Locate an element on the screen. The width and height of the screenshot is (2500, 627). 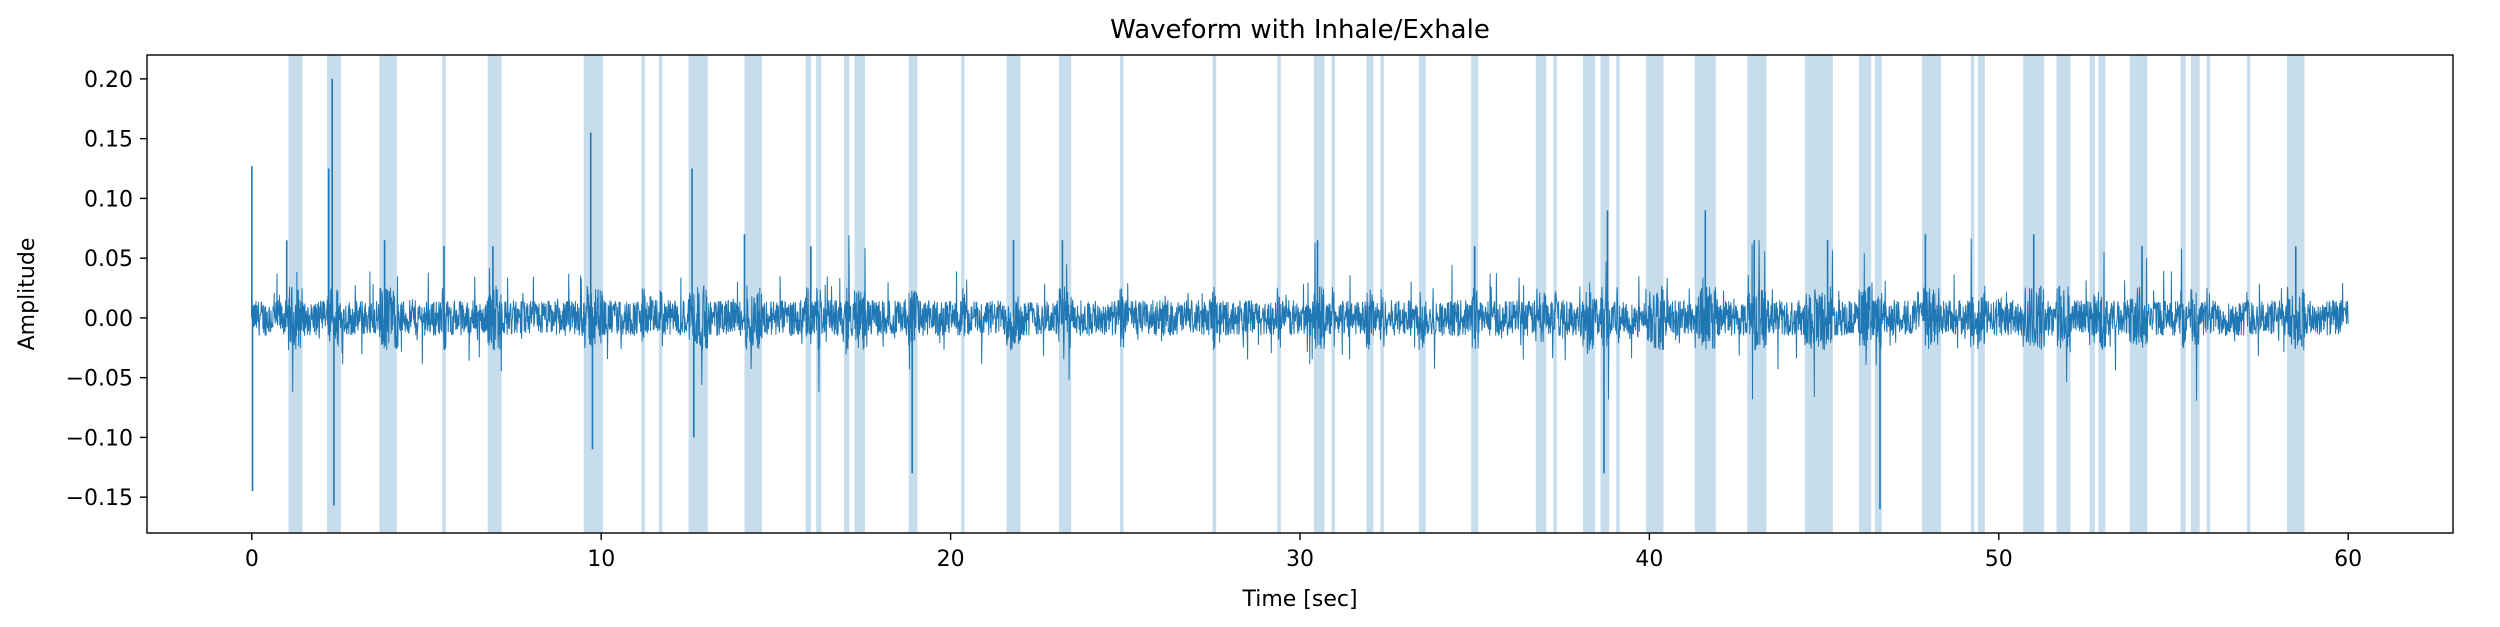
x-tick-label: 60 is located at coordinates (2348, 559).